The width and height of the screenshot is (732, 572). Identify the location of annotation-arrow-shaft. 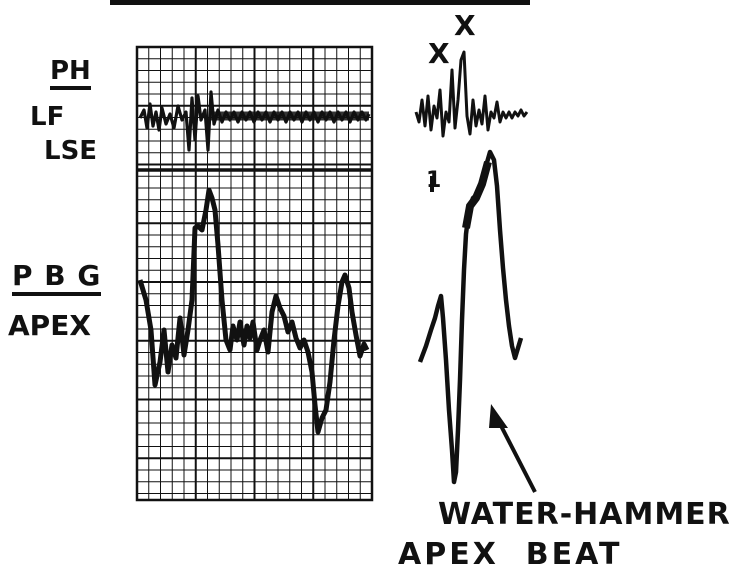
(516, 455).